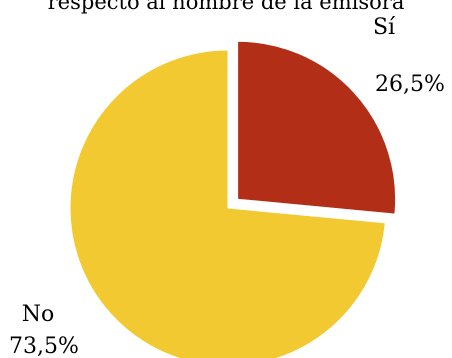 The height and width of the screenshot is (358, 452). Describe the element at coordinates (38, 314) in the screenshot. I see `slice-label-no-category: No` at that location.